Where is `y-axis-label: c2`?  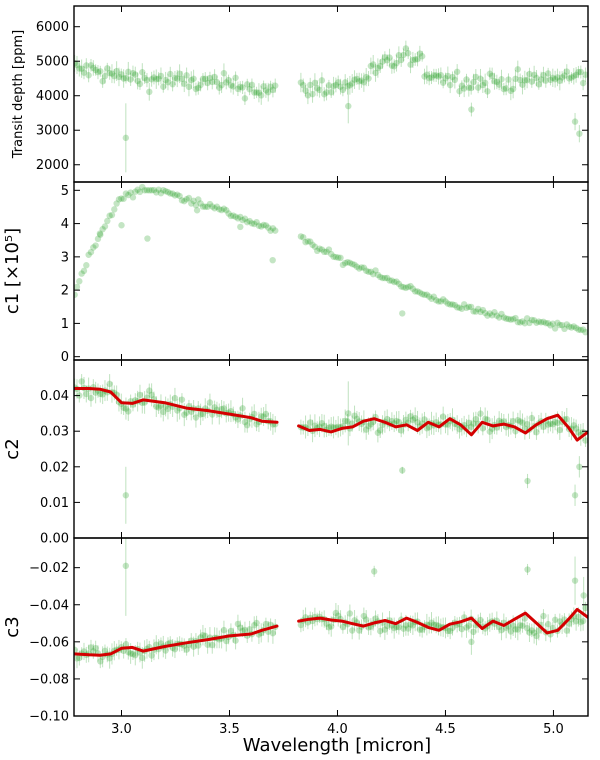 y-axis-label: c2 is located at coordinates (12, 448).